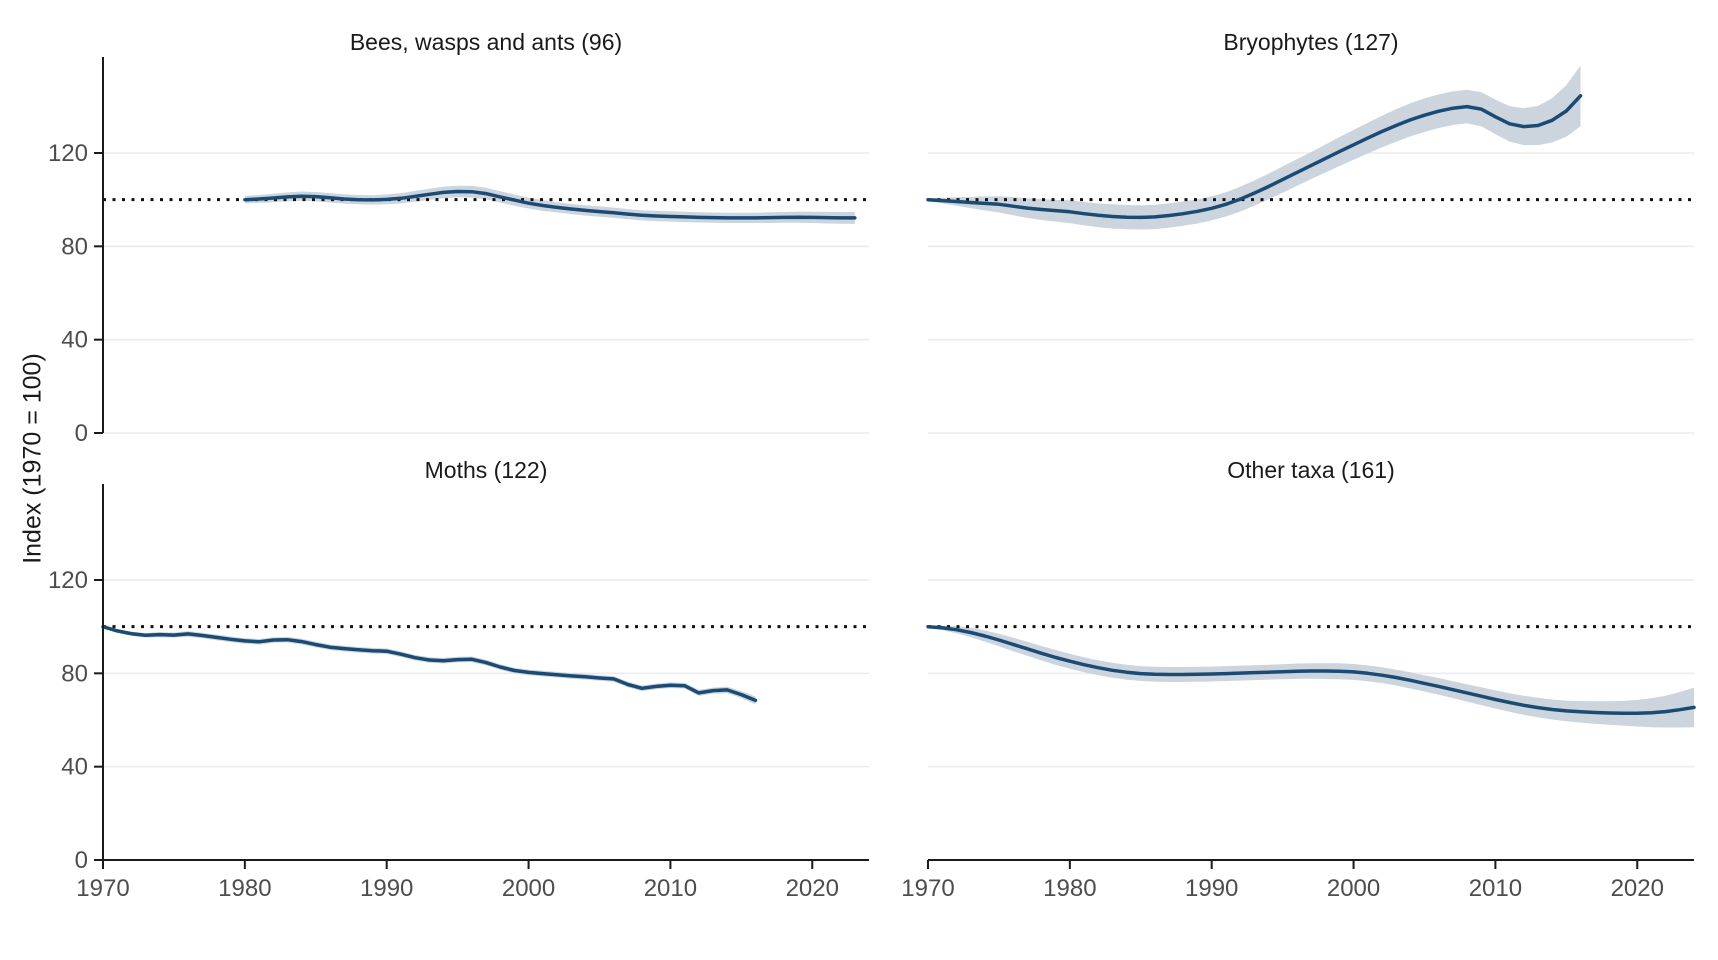 The image size is (1718, 960). What do you see at coordinates (486, 42) in the screenshot?
I see `panel-title-bees-wasps-ants: Bees, wasps and ants (96)` at bounding box center [486, 42].